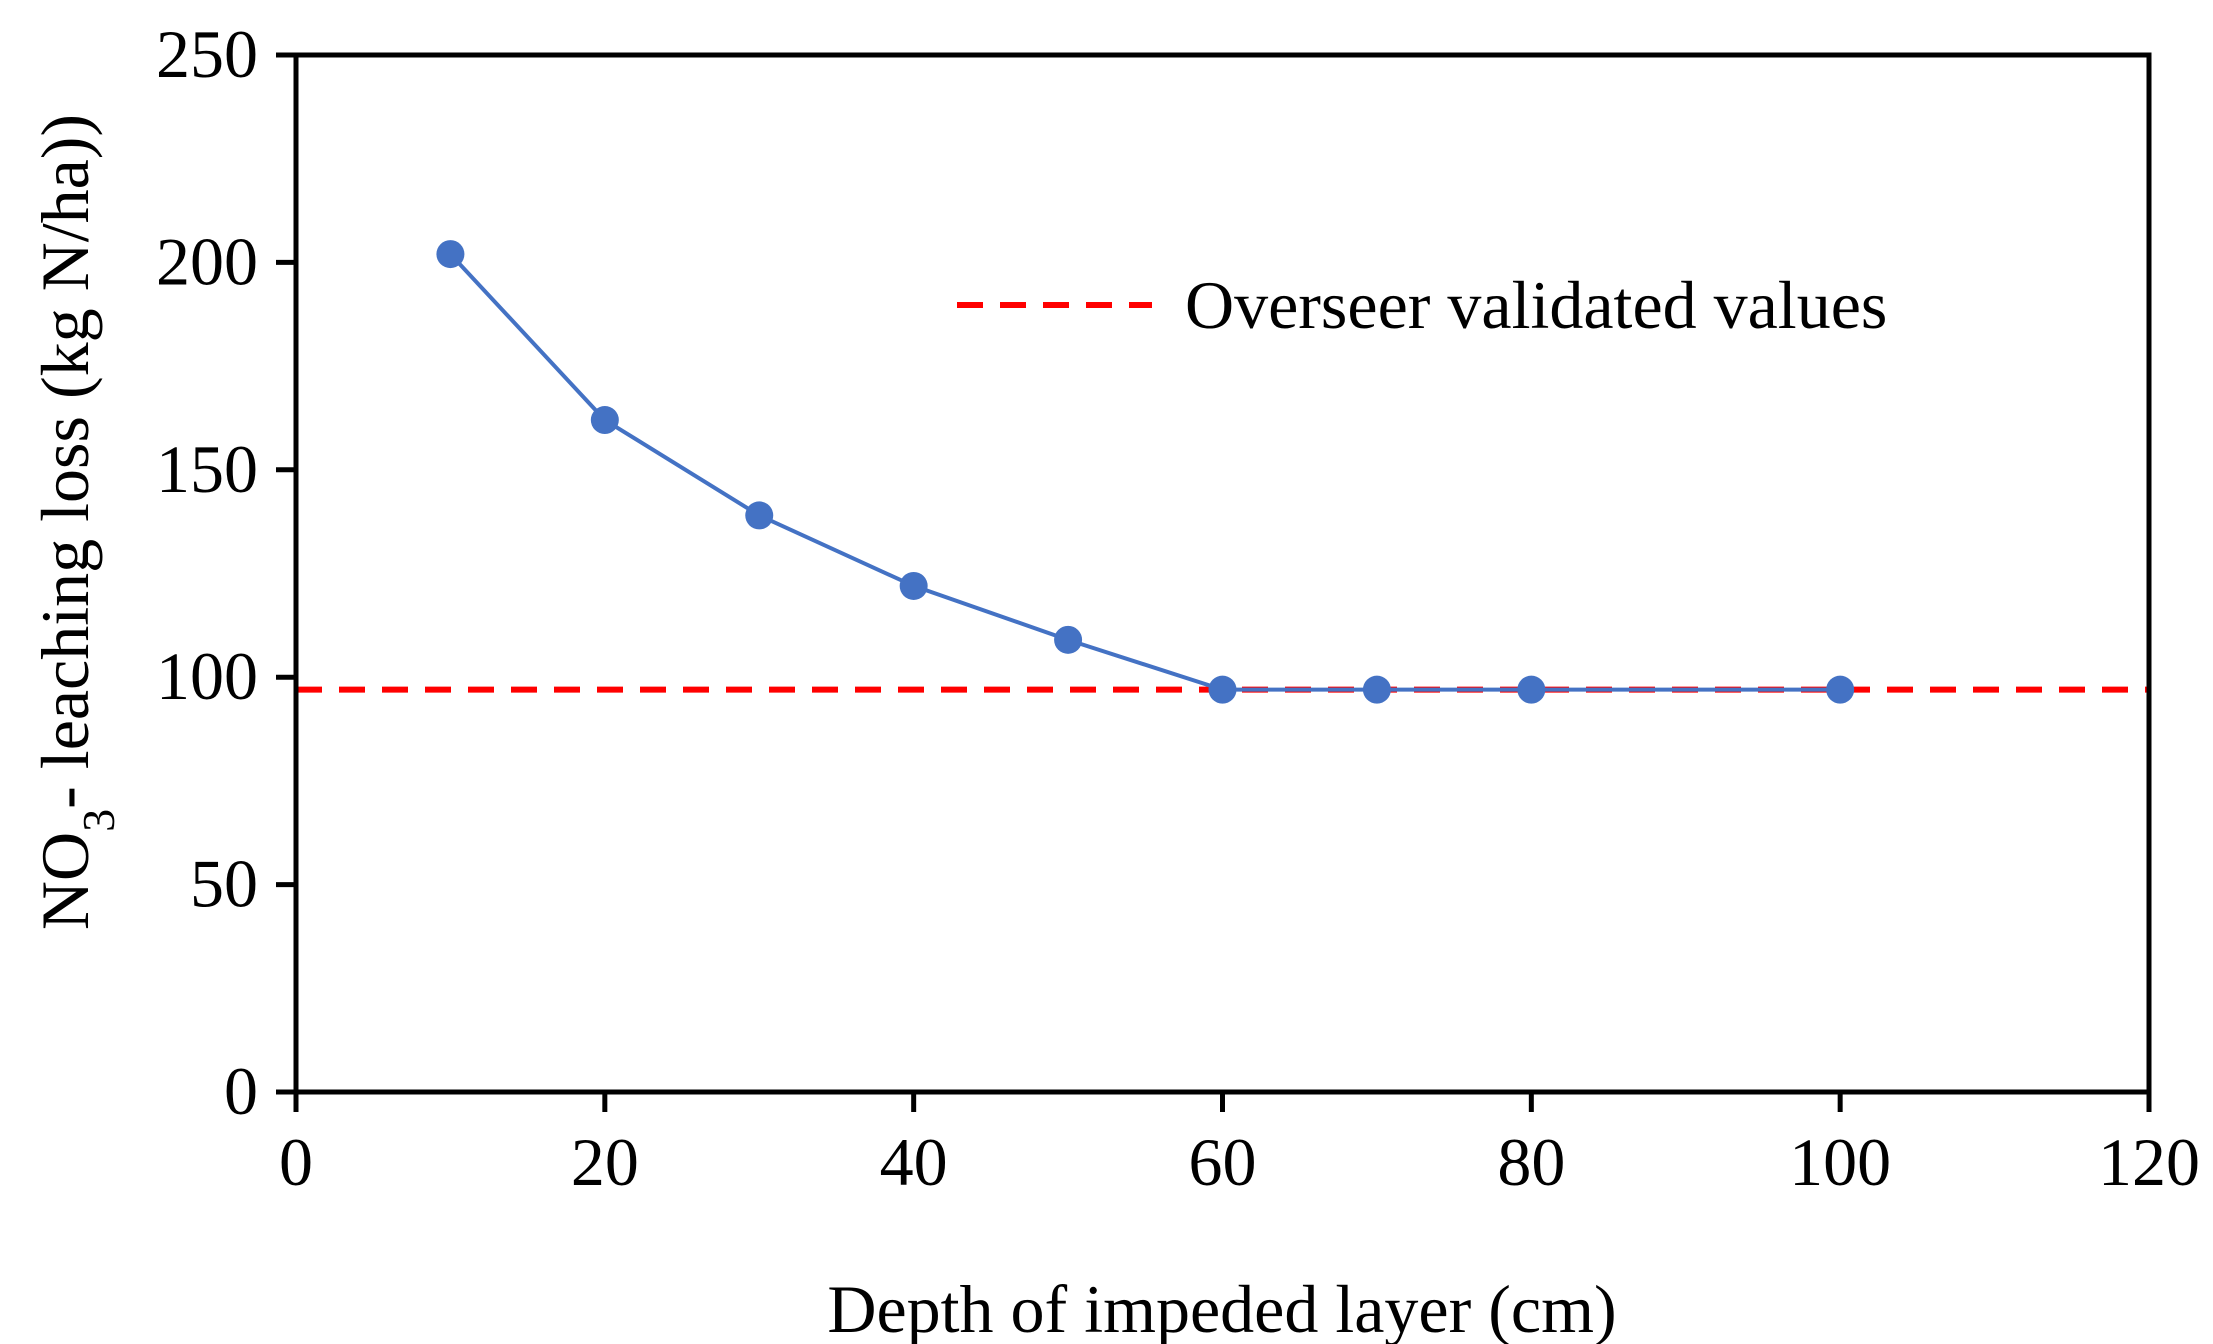 The height and width of the screenshot is (1344, 2213). I want to click on legend: Overseer validated values, so click(1422, 305).